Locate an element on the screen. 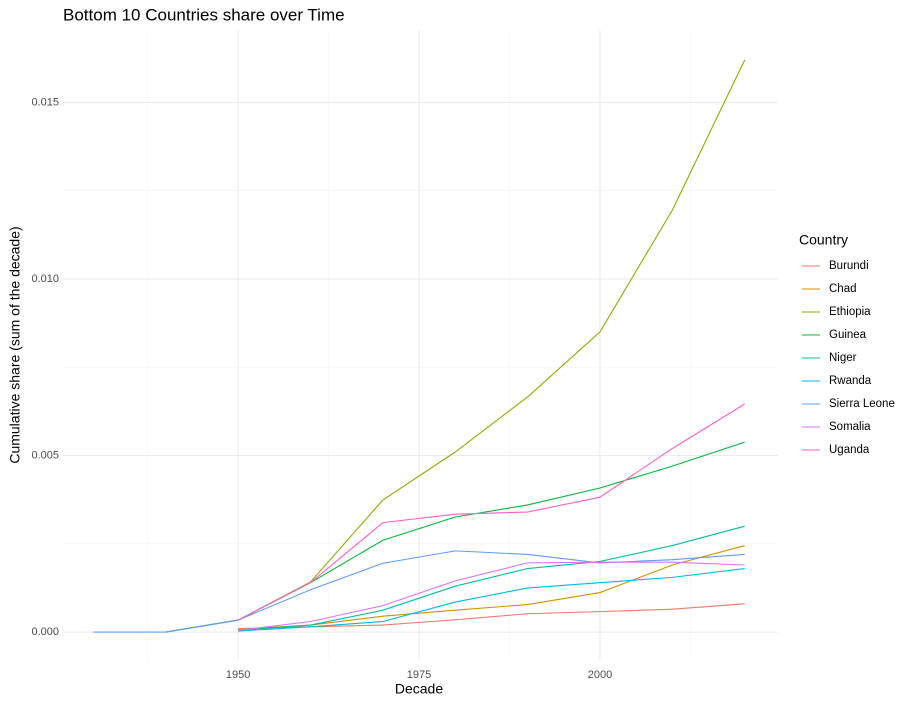 The image size is (911, 706). x-axis-title: Decade is located at coordinates (419, 689).